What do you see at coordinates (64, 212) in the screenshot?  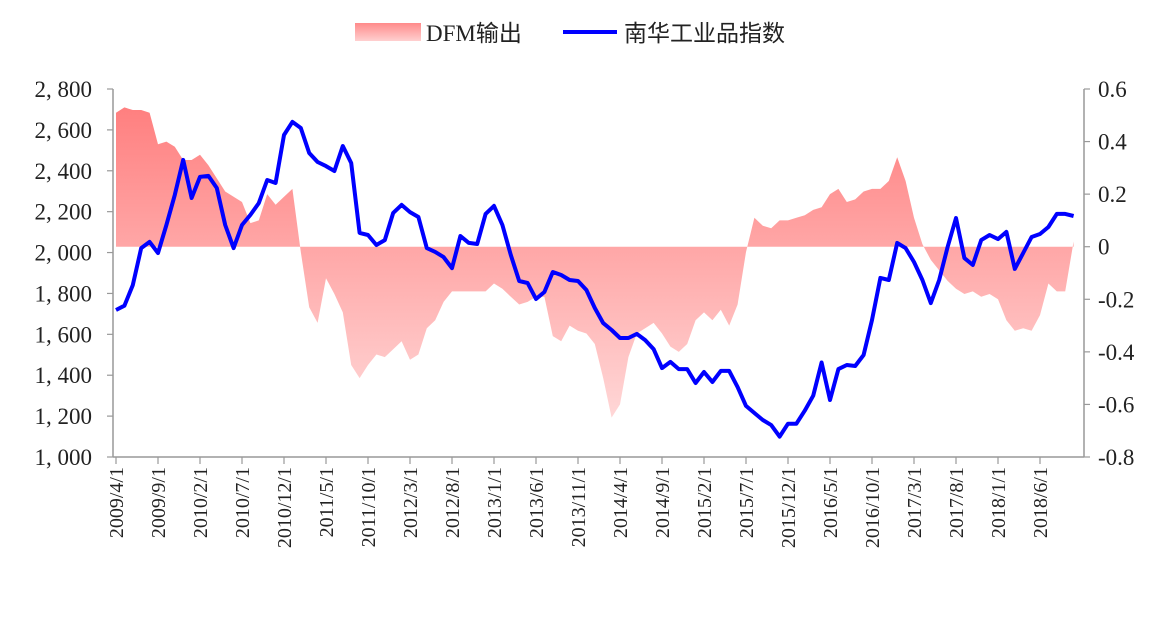 I see `left-tick-label: 2, 200` at bounding box center [64, 212].